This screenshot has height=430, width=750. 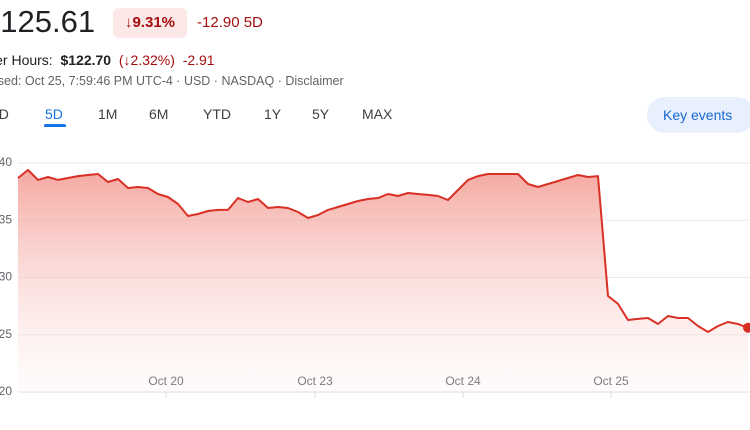 I want to click on period: 5D, so click(x=253, y=22).